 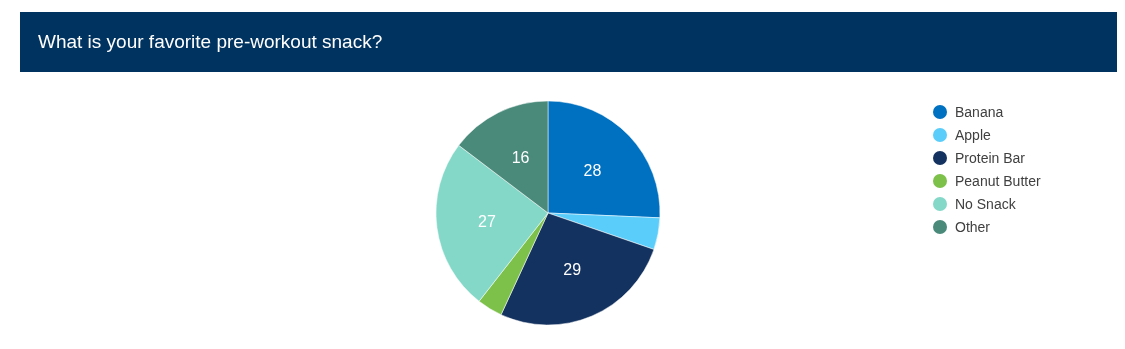 I want to click on text: What is your favorite pre-workout snack?, so click(x=210, y=41).